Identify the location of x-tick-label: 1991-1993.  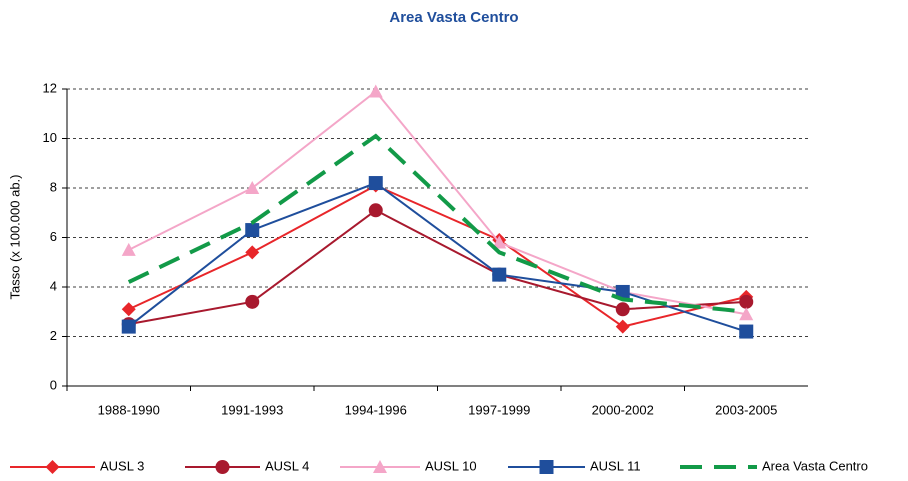
(252, 409).